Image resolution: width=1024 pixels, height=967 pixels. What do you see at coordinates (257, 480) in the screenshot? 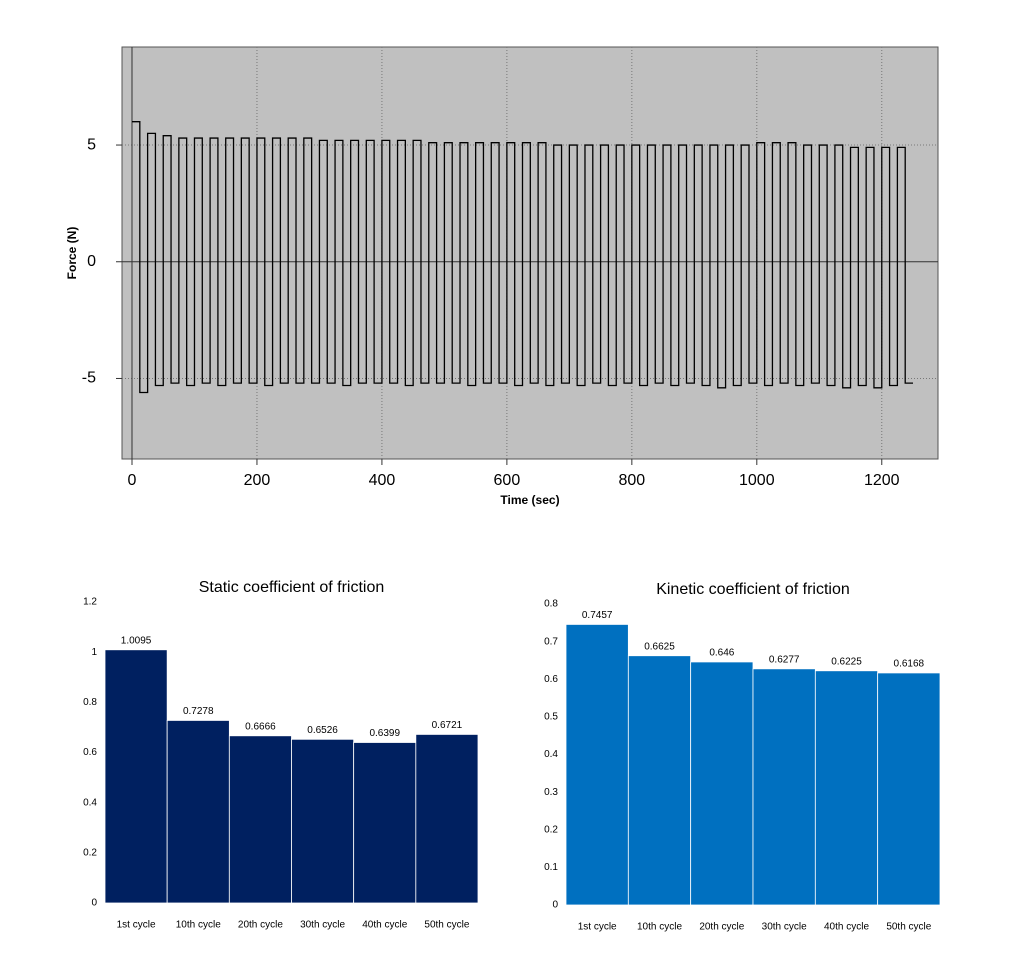
I see `x-tick-label: 200` at bounding box center [257, 480].